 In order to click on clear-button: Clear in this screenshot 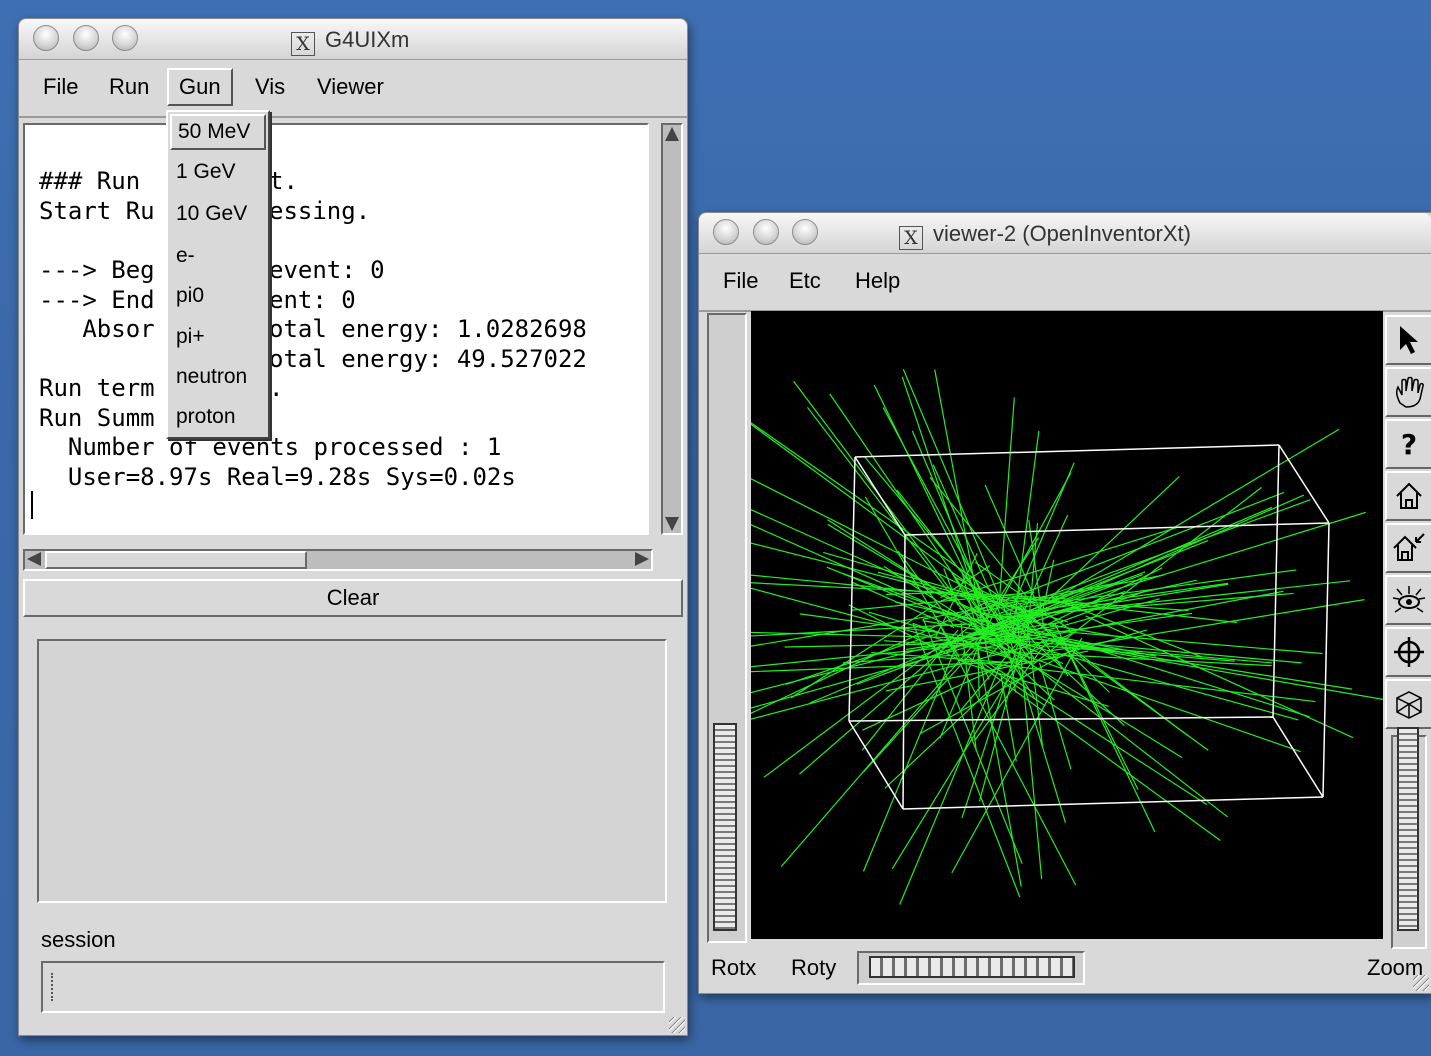, I will do `click(353, 598)`.